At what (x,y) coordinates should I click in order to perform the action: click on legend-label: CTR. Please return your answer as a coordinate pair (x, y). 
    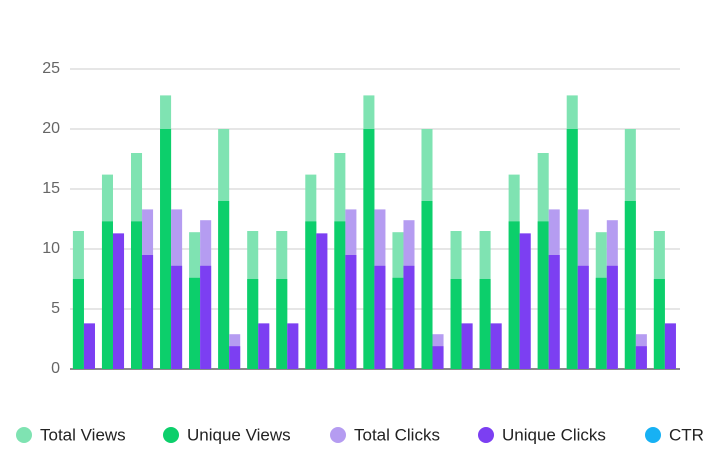
    Looking at the image, I should click on (686, 434).